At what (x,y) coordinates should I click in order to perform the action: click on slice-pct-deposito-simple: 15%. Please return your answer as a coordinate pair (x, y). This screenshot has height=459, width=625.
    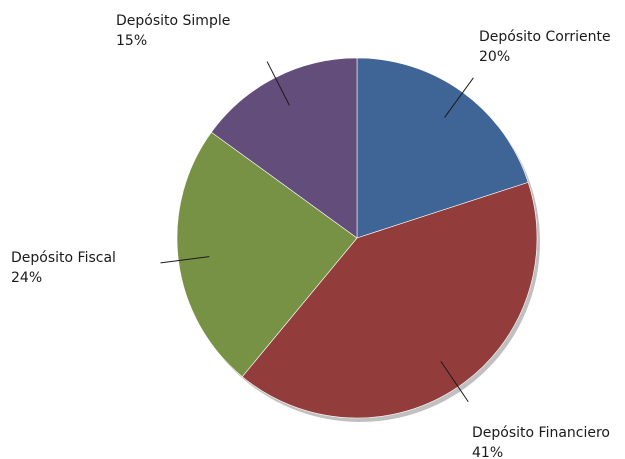
    Looking at the image, I should click on (131, 41).